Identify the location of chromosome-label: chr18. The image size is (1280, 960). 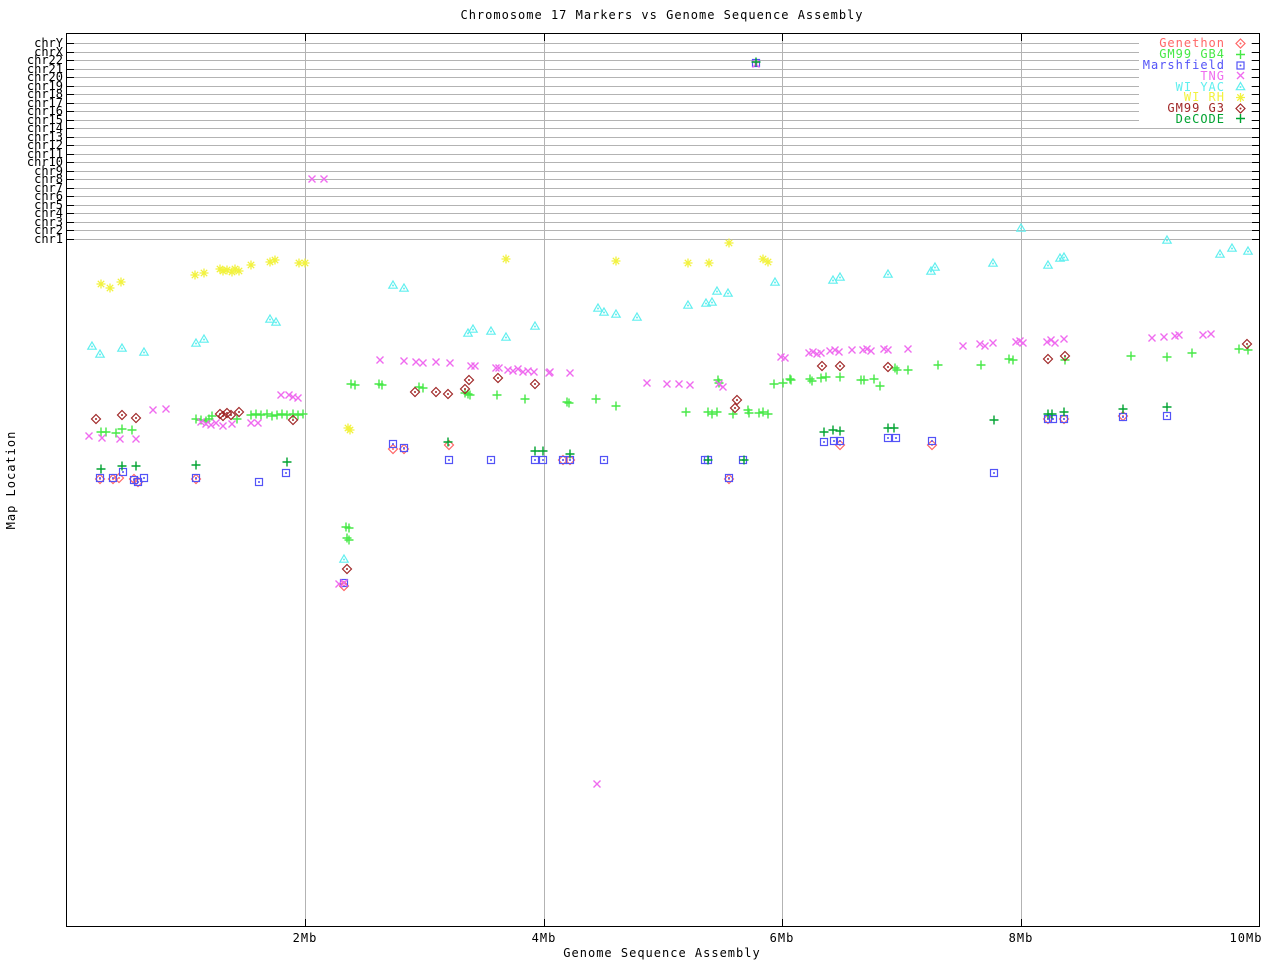
(44, 94).